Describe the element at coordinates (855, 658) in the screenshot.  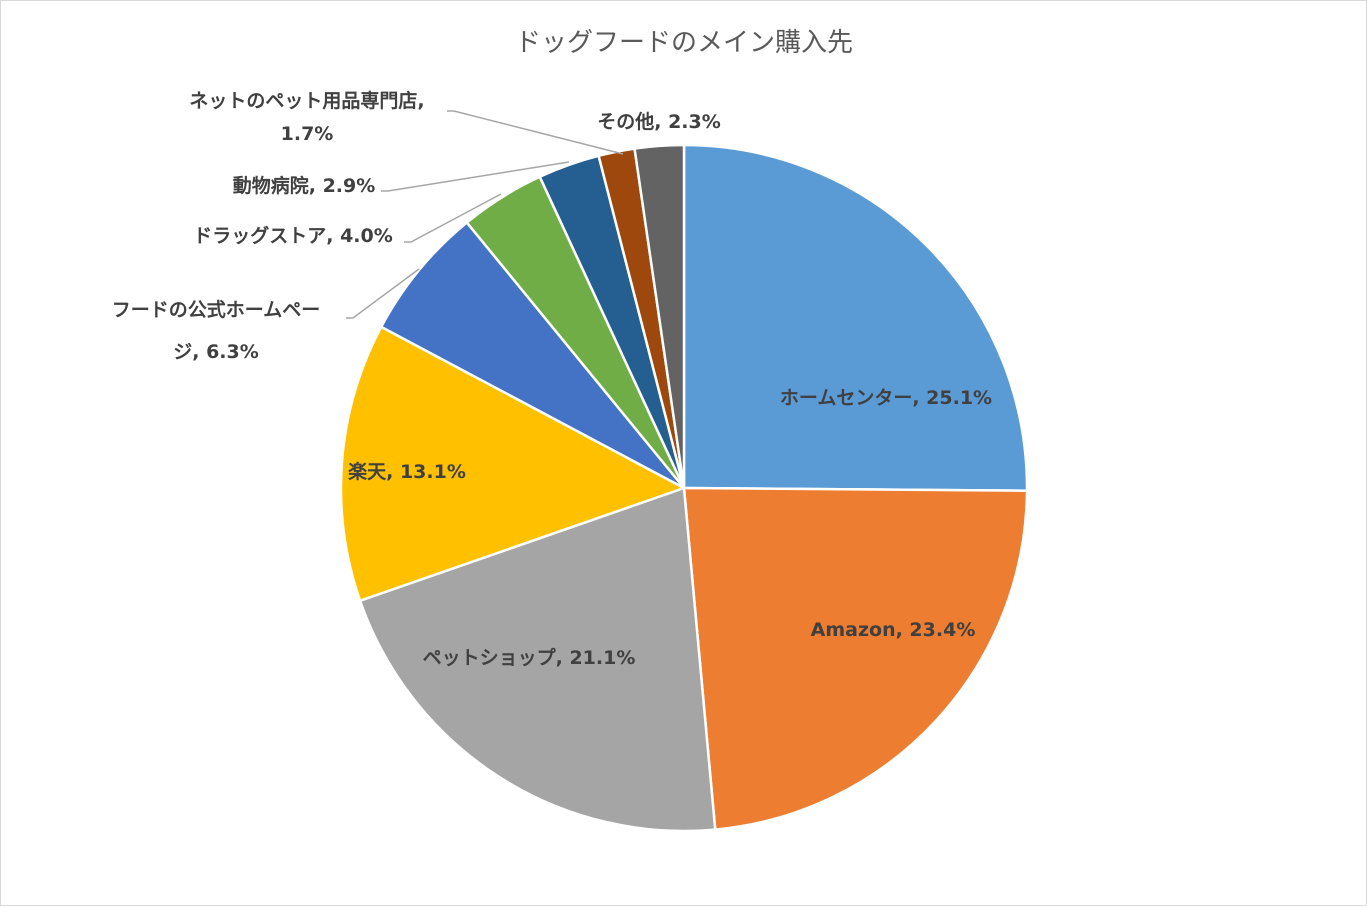
I see `slice-amazon` at that location.